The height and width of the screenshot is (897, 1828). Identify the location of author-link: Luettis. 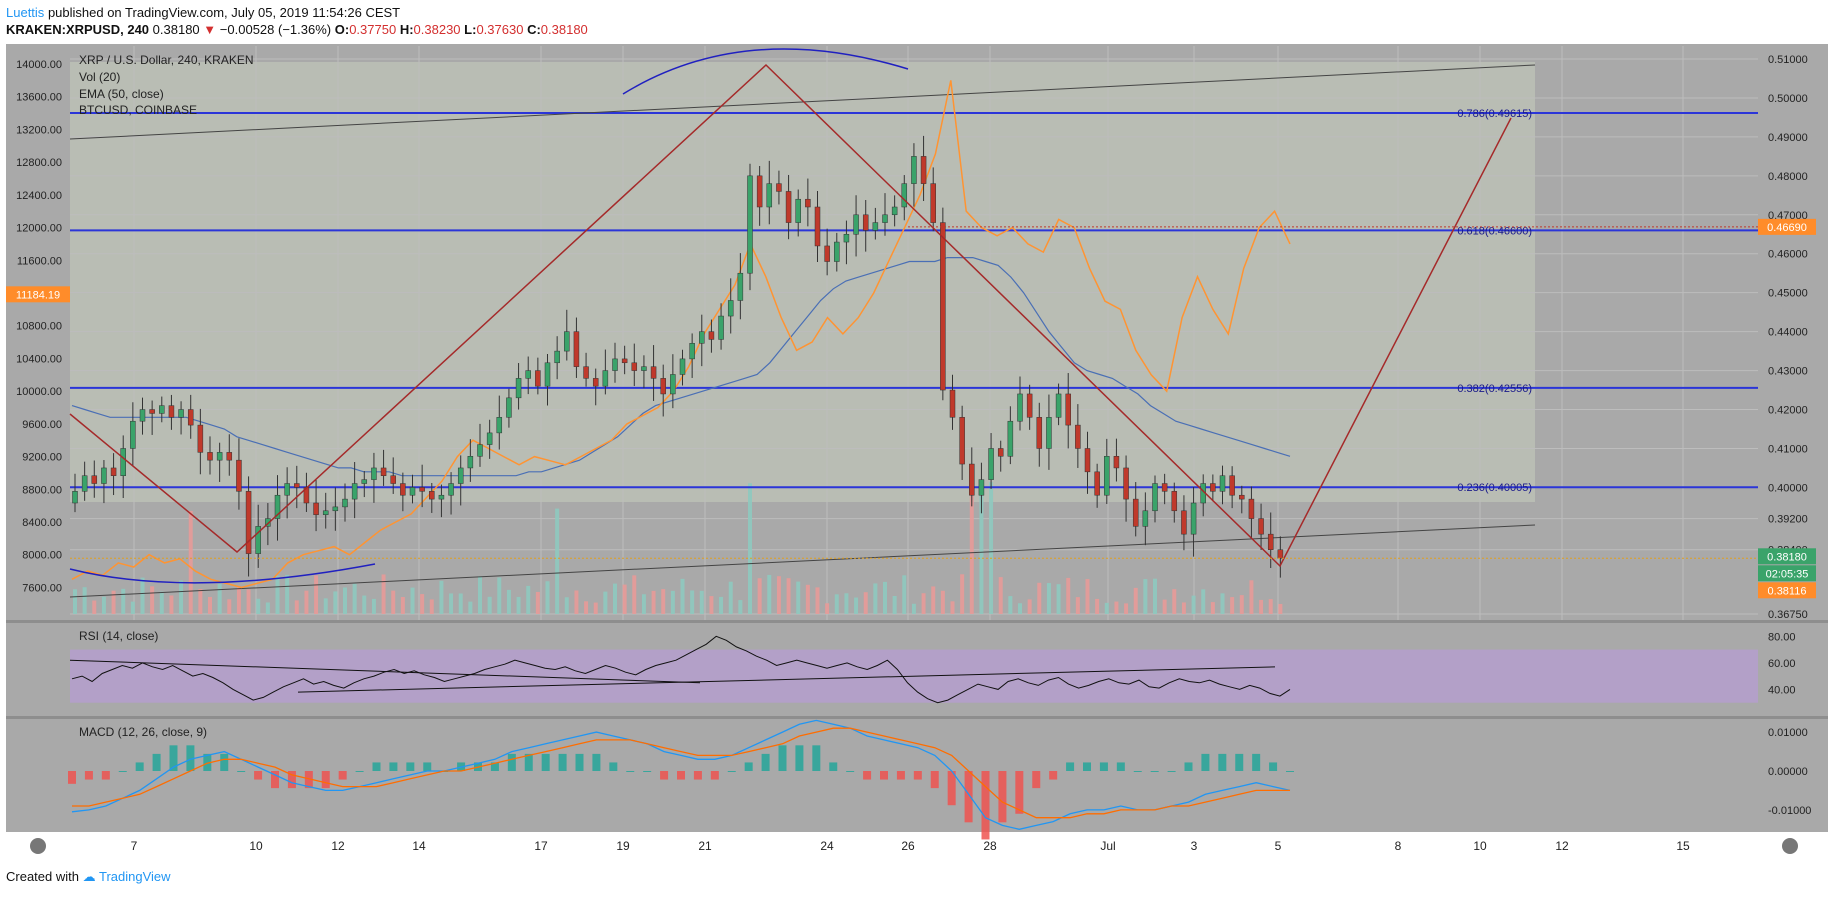
(25, 12).